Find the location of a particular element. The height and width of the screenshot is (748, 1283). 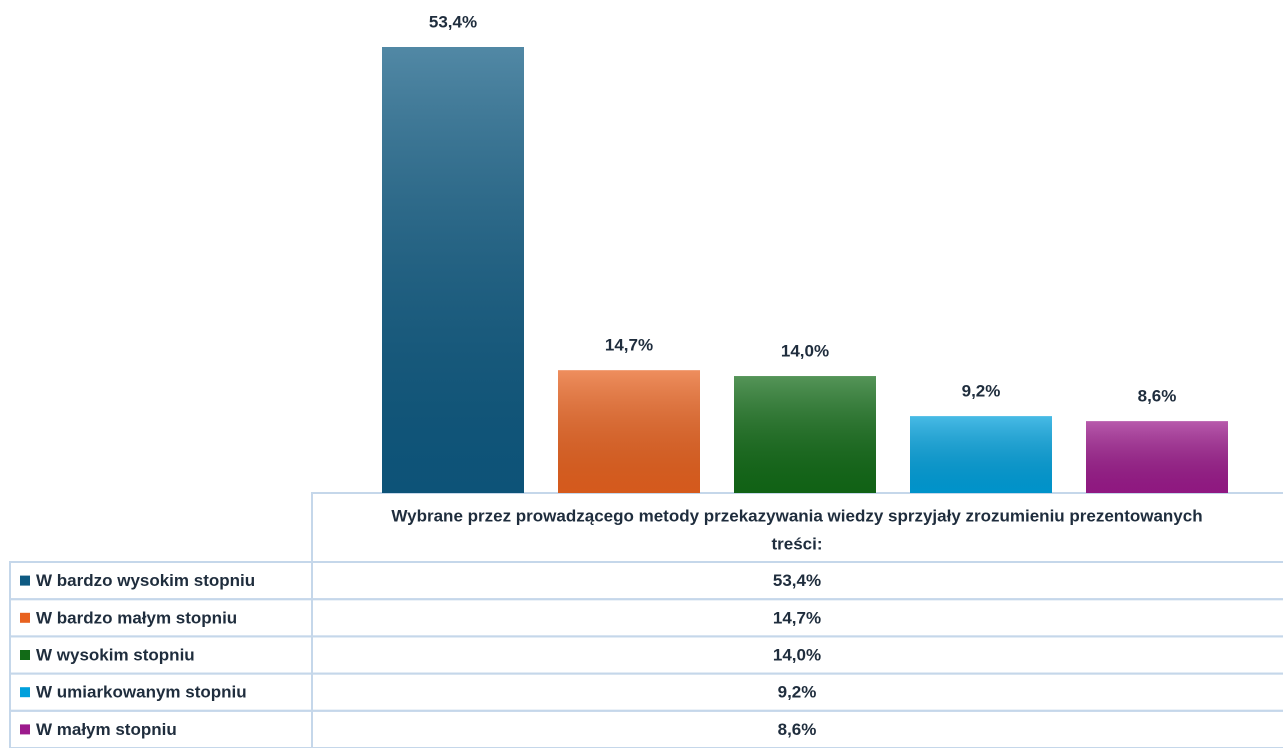

table-value: 8,6% is located at coordinates (797, 729).